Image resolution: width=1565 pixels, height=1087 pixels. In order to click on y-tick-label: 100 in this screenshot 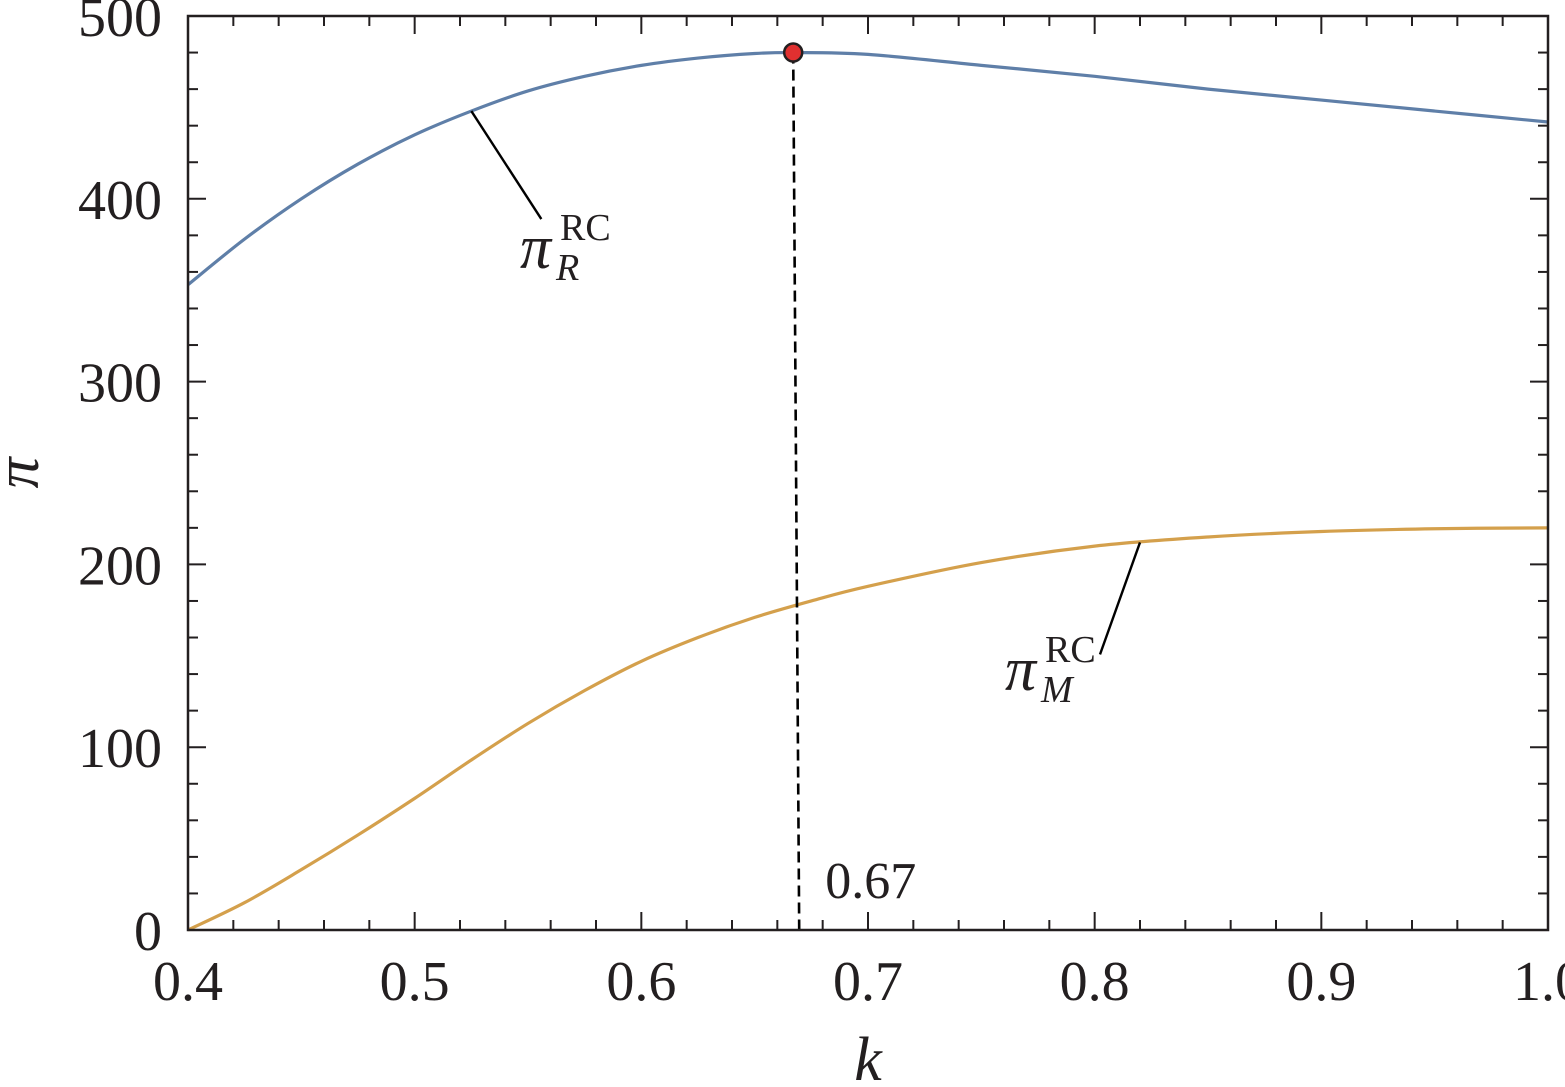, I will do `click(120, 749)`.